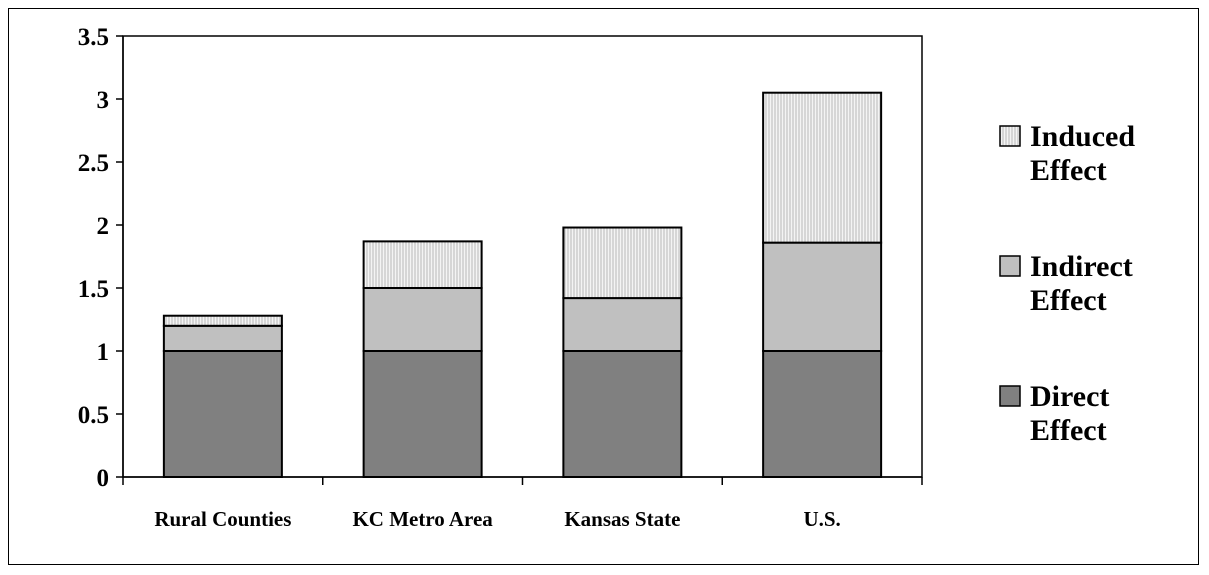  I want to click on y-tick-label: 1.5, so click(93, 289).